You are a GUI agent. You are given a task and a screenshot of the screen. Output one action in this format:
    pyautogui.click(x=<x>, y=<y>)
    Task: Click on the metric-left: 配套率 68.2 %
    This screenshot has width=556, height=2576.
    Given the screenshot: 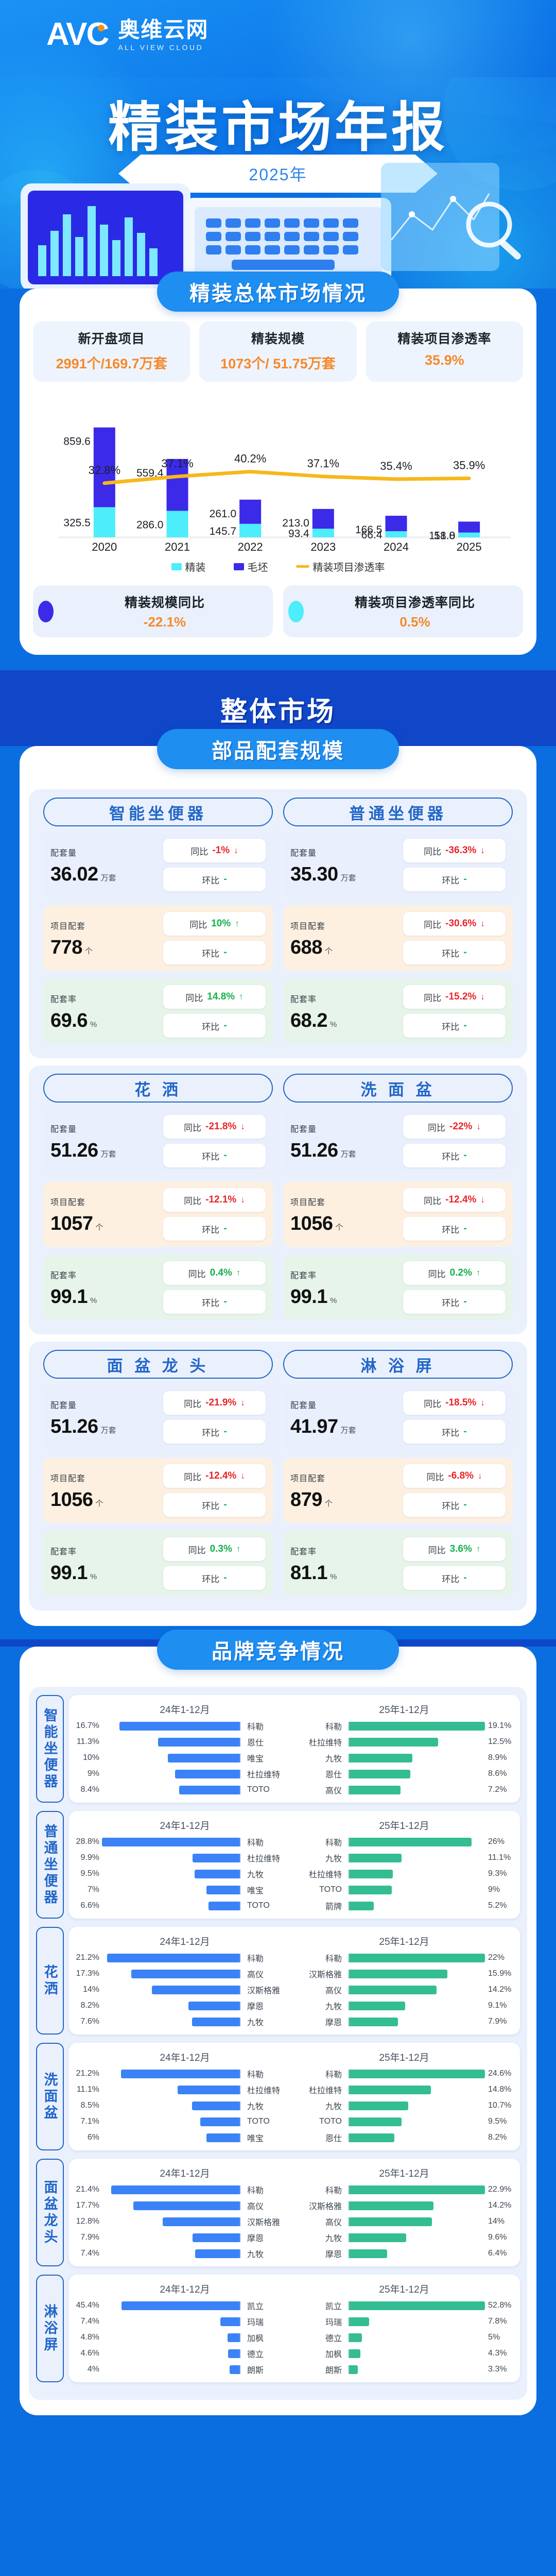 What is the action you would take?
    pyautogui.click(x=344, y=1011)
    